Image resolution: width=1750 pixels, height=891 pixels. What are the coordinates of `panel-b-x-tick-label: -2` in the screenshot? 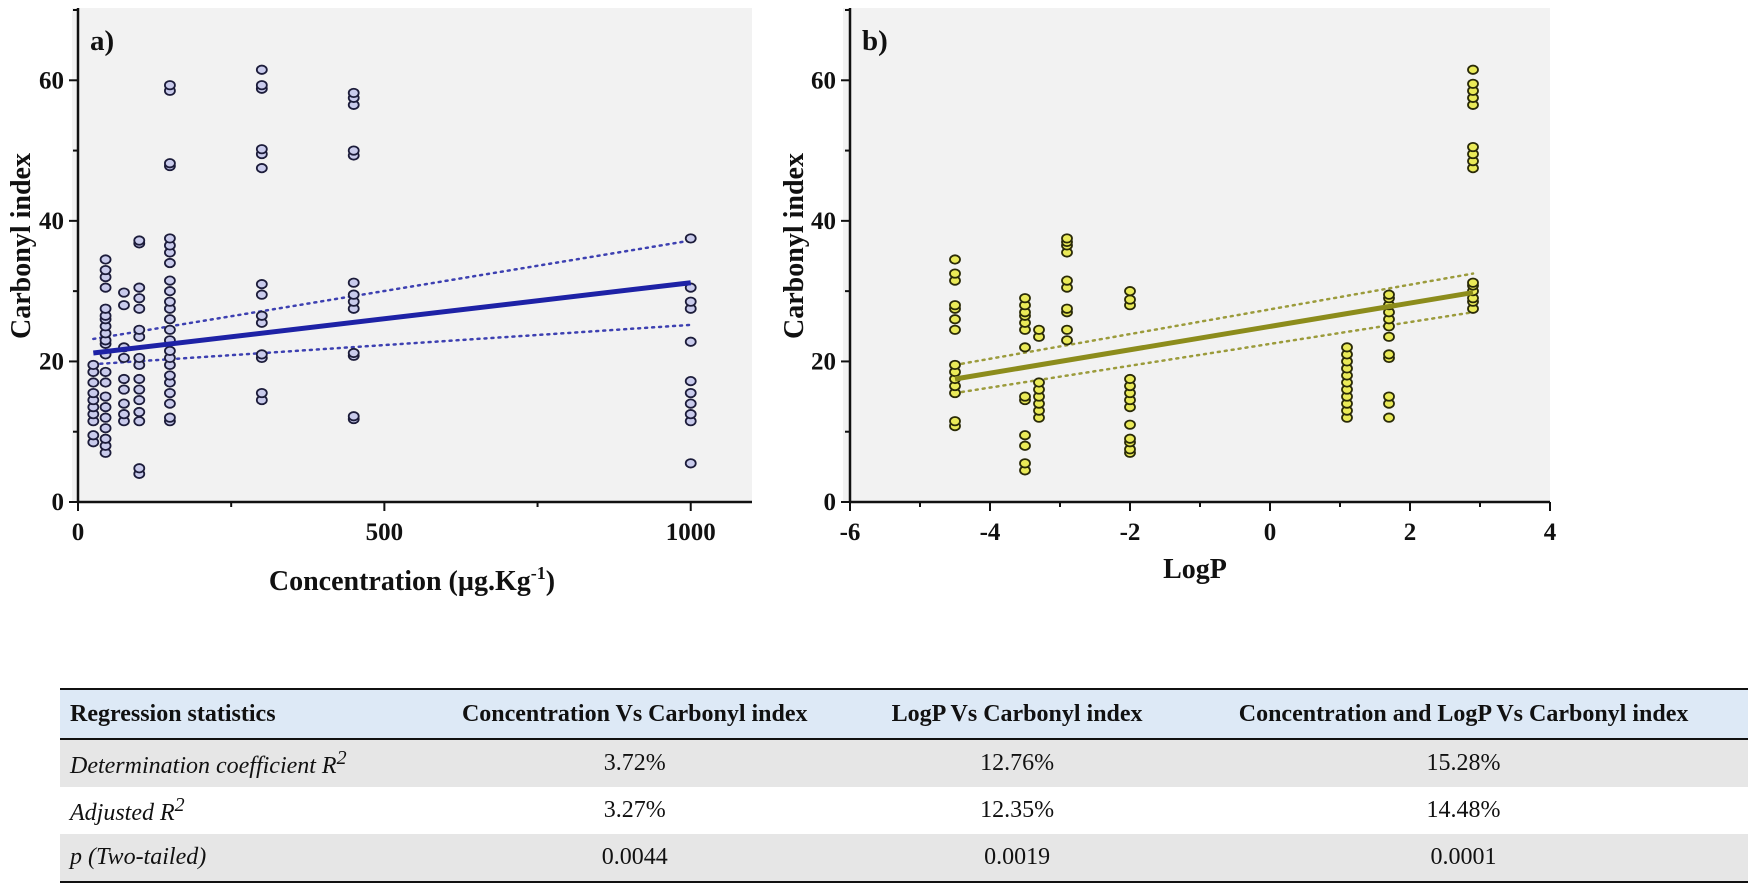 It's located at (1130, 532).